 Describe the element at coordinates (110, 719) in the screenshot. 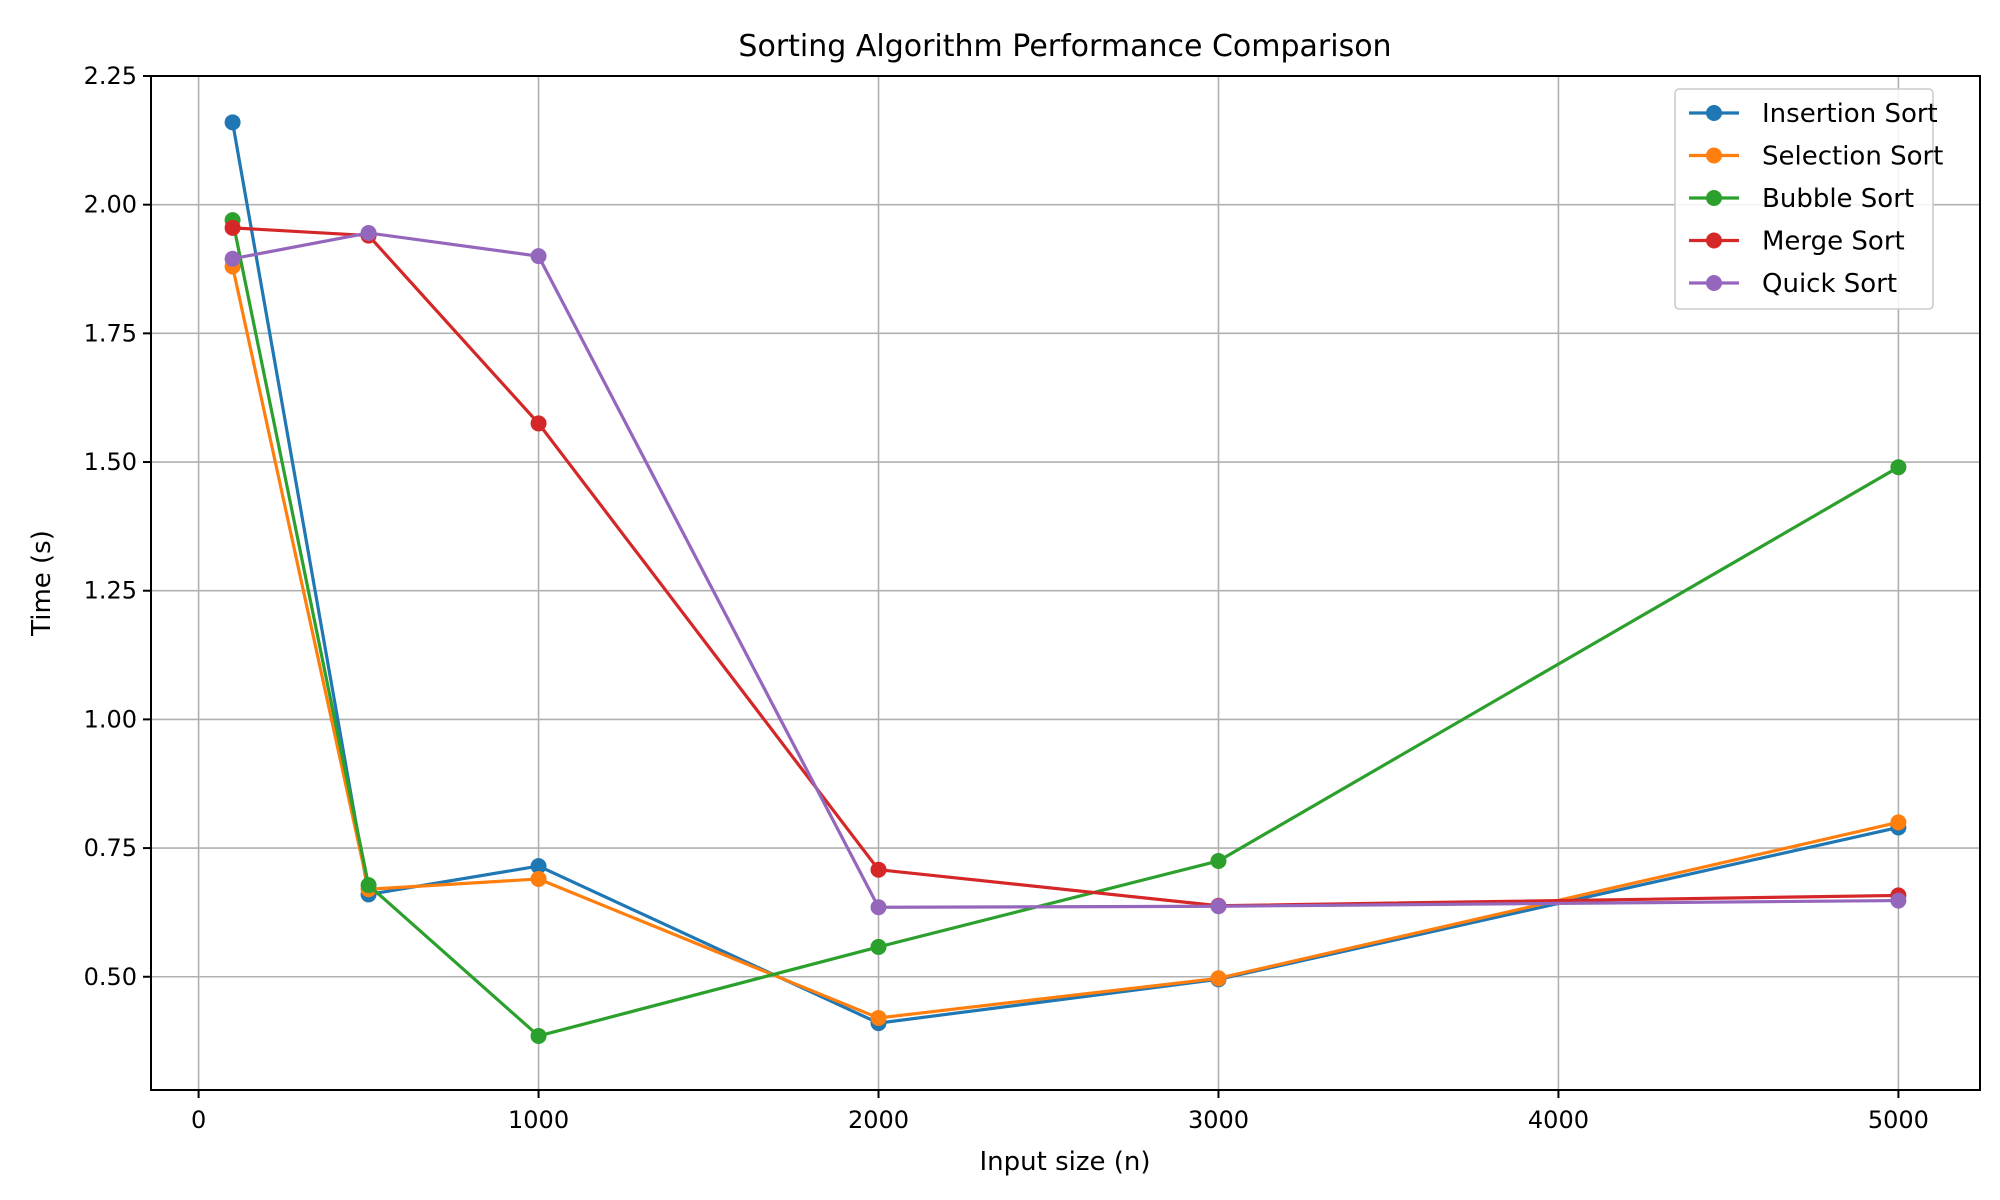

I see `y-tick-label: 1.00` at that location.